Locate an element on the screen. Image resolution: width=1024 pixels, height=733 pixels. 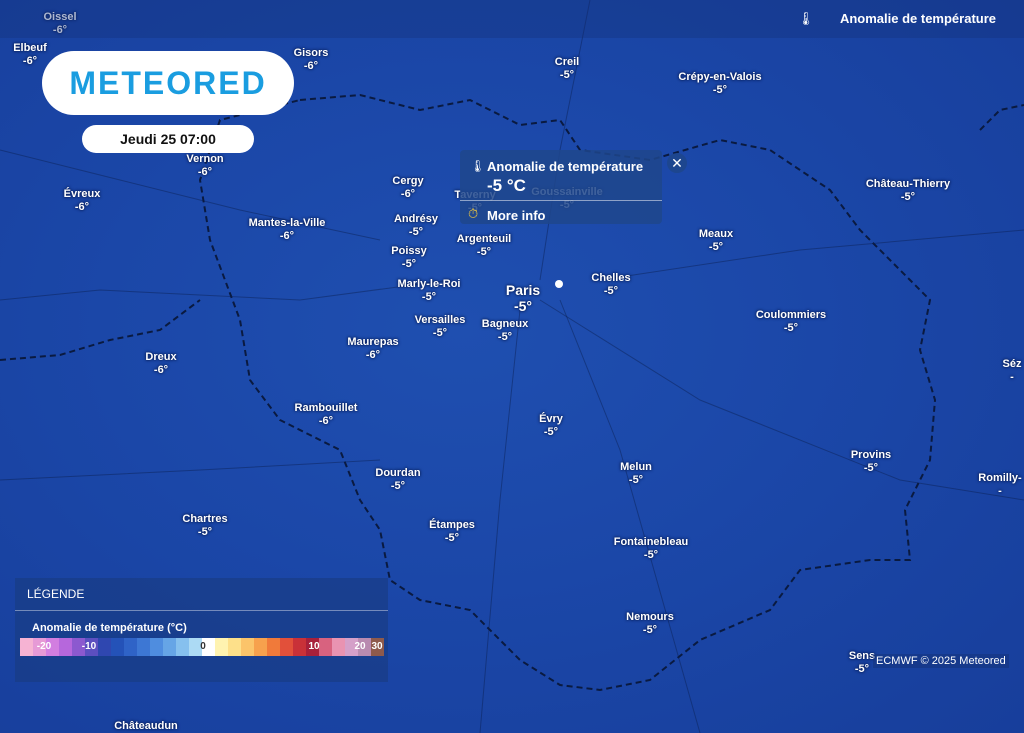
city-label: Provins -5° is located at coordinates (871, 462).